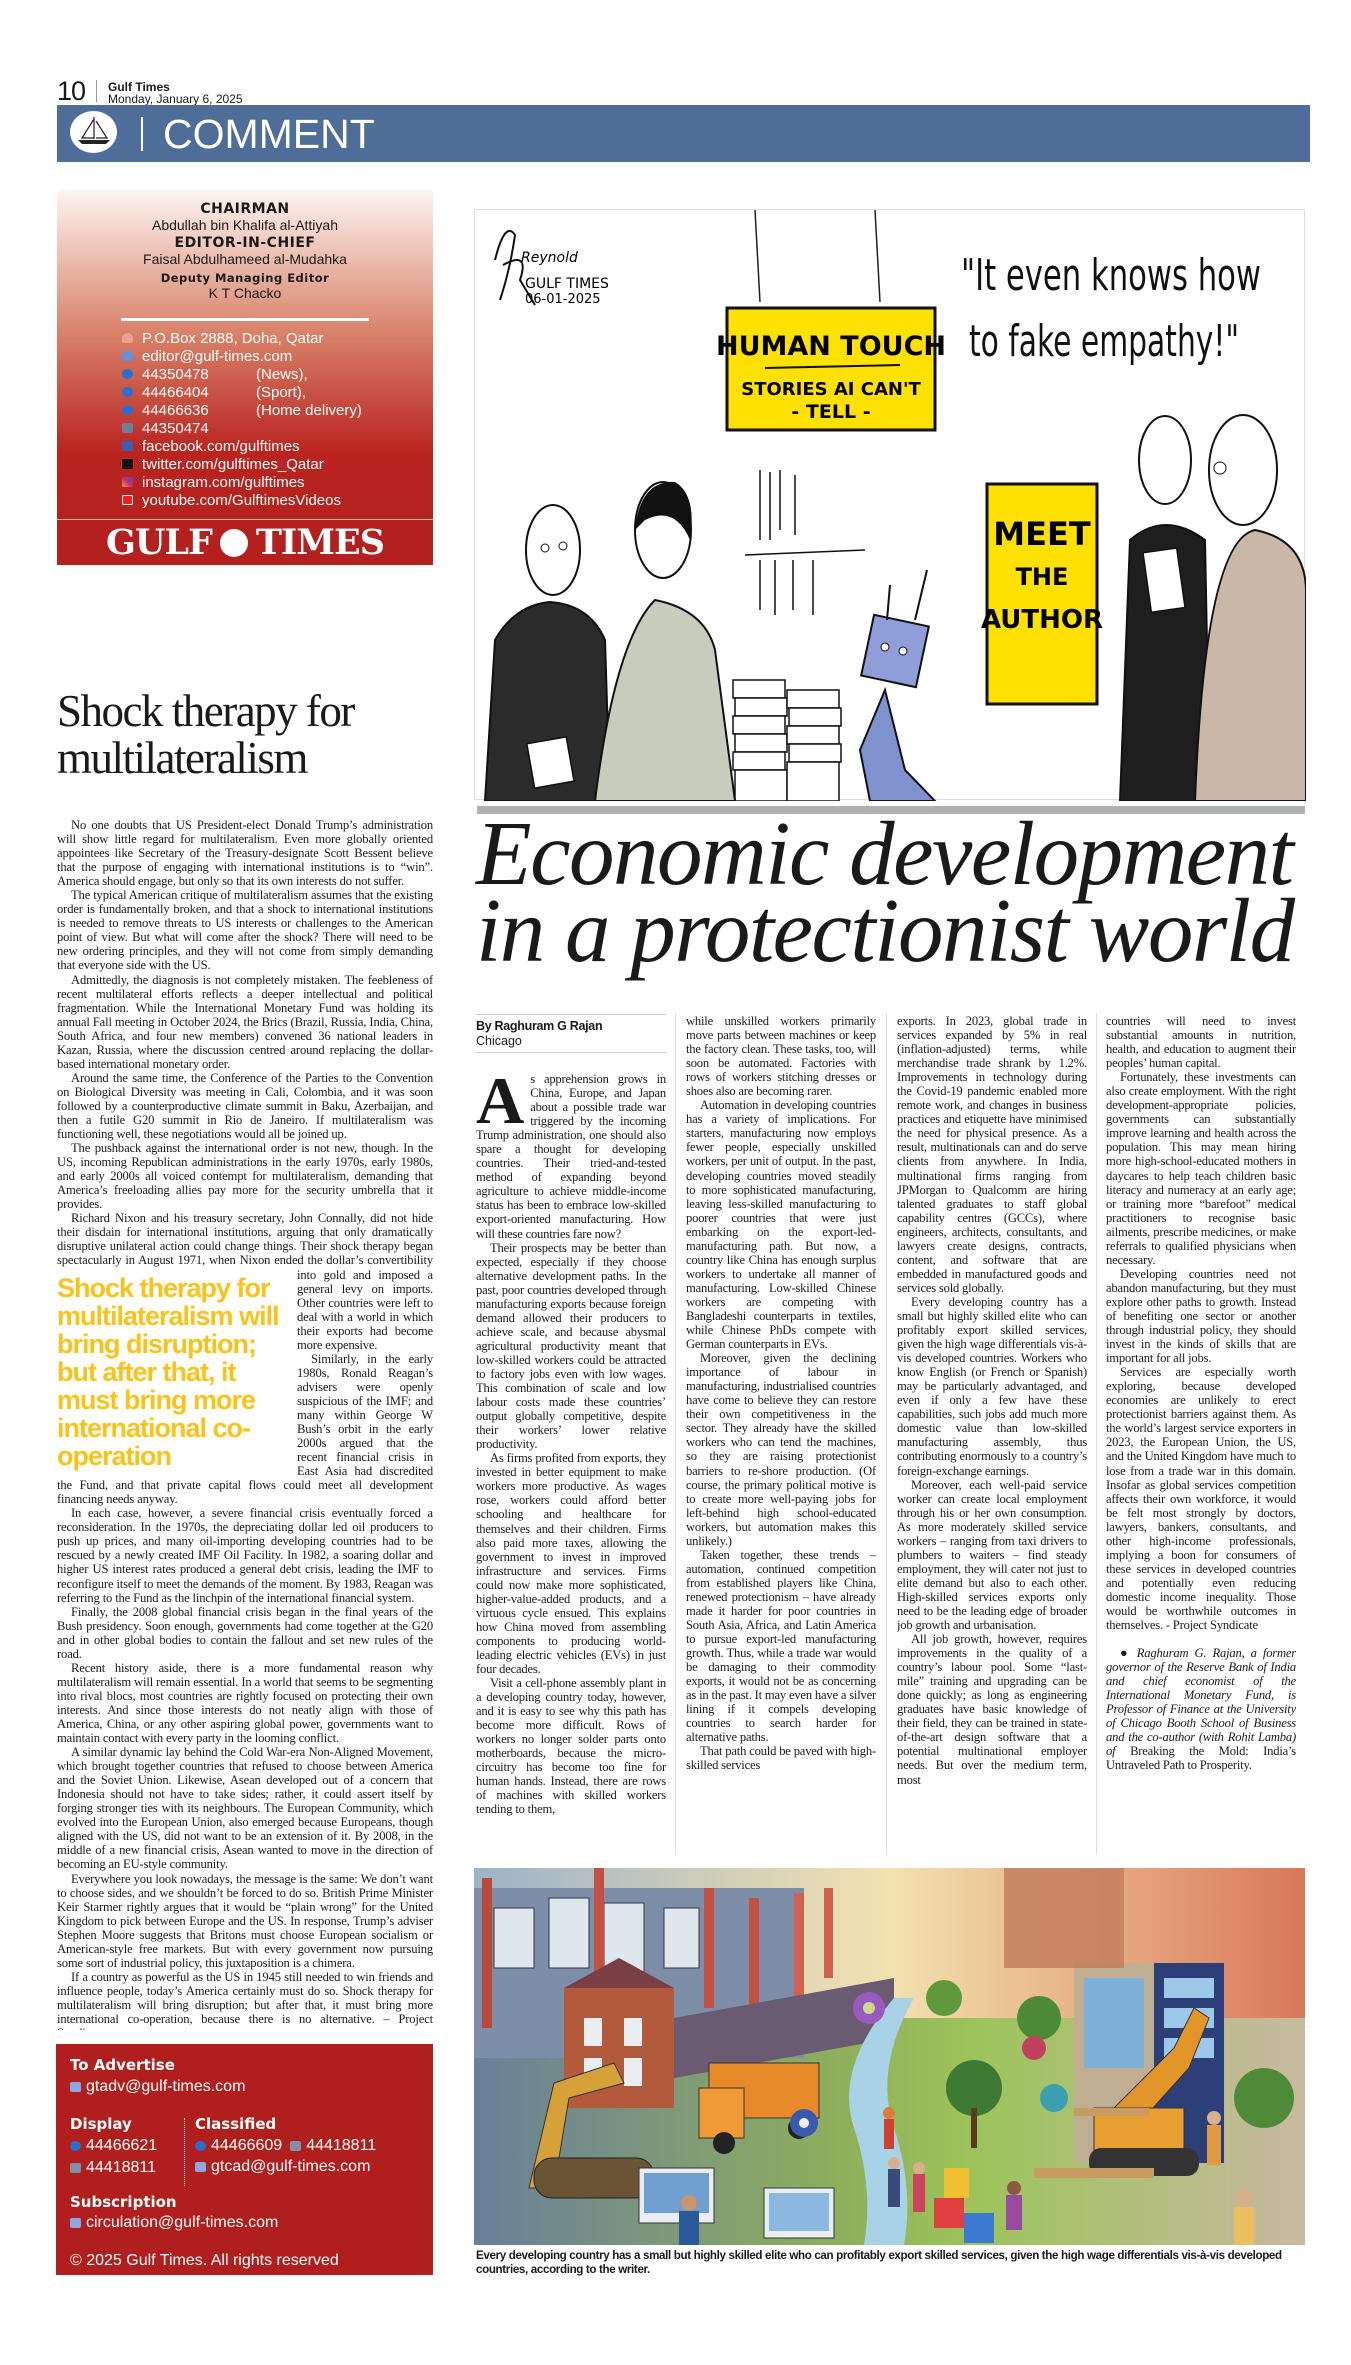 This screenshot has width=1351, height=2365. What do you see at coordinates (1042, 577) in the screenshot?
I see `svg-text: THE` at bounding box center [1042, 577].